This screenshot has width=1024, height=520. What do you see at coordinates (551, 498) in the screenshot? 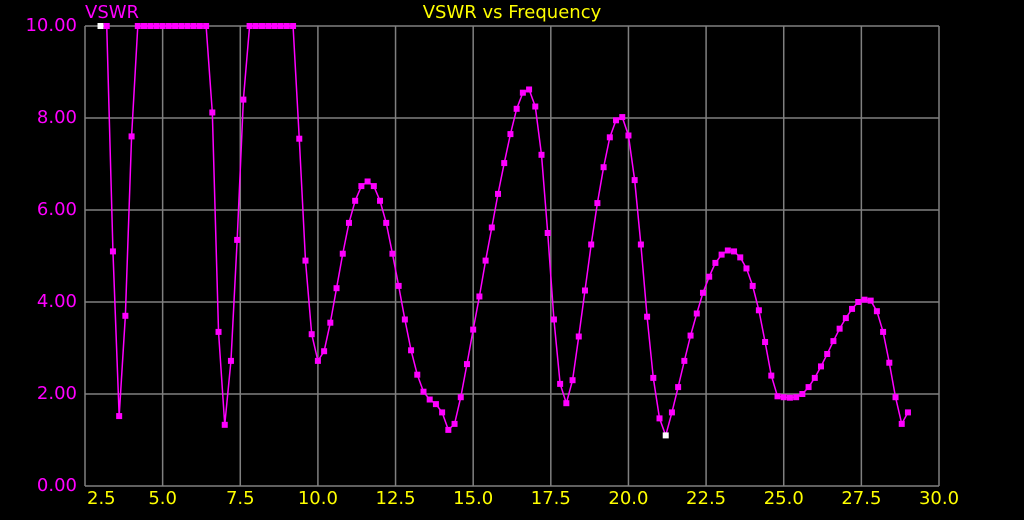
I see `x-tick-label: 17.5` at bounding box center [551, 498].